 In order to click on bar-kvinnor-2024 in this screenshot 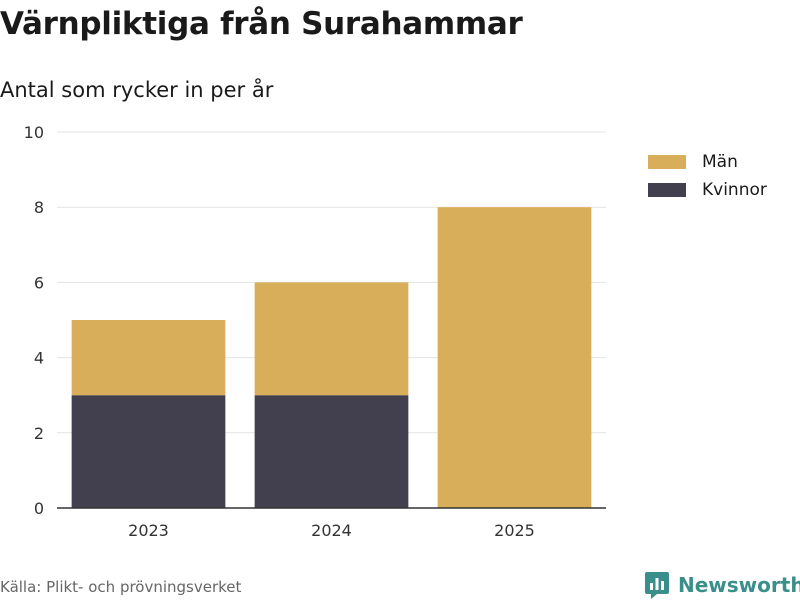, I will do `click(331, 451)`.